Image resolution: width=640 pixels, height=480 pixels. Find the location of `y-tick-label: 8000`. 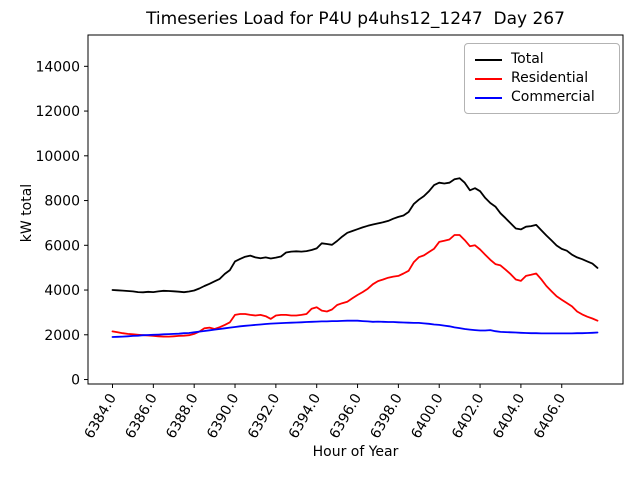

y-tick-label: 8000 is located at coordinates (62, 202).